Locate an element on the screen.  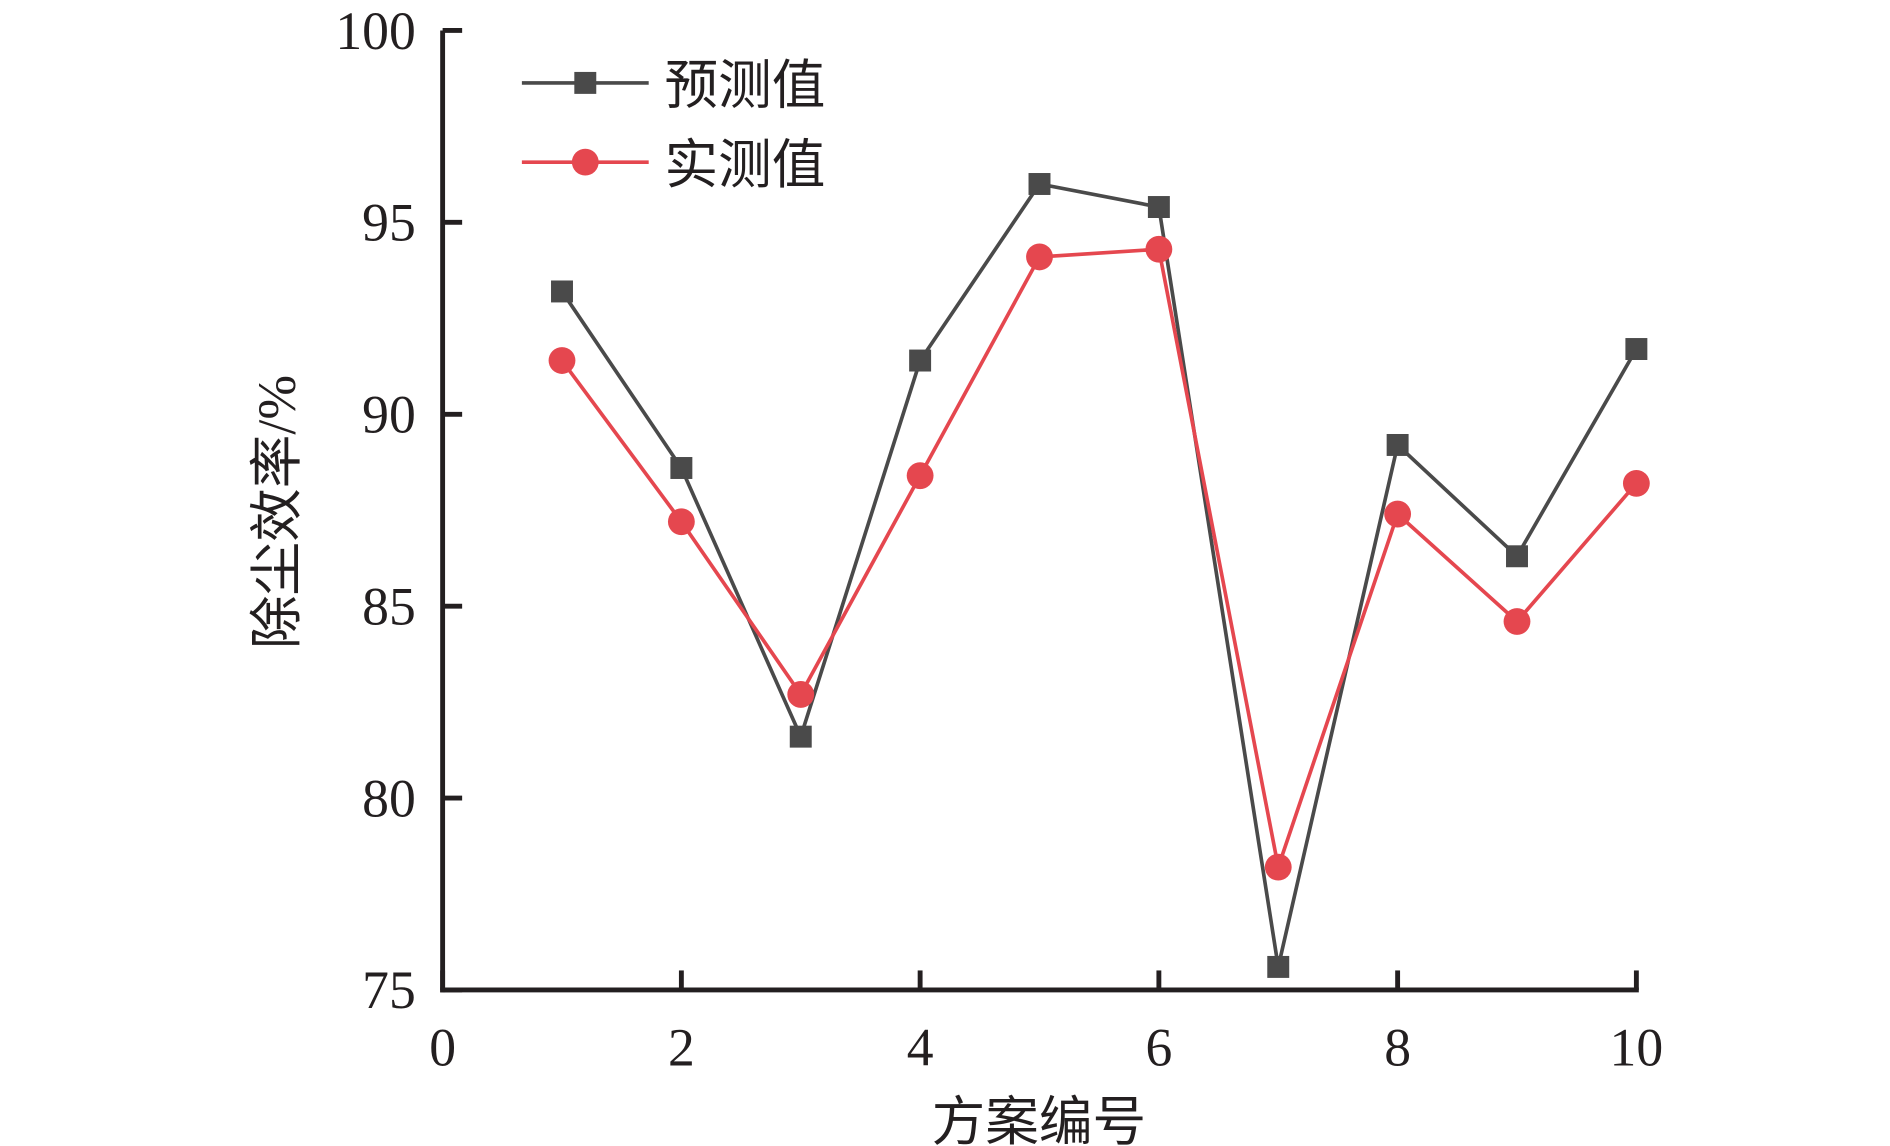
x-tick-label: 8 is located at coordinates (1397, 1048).